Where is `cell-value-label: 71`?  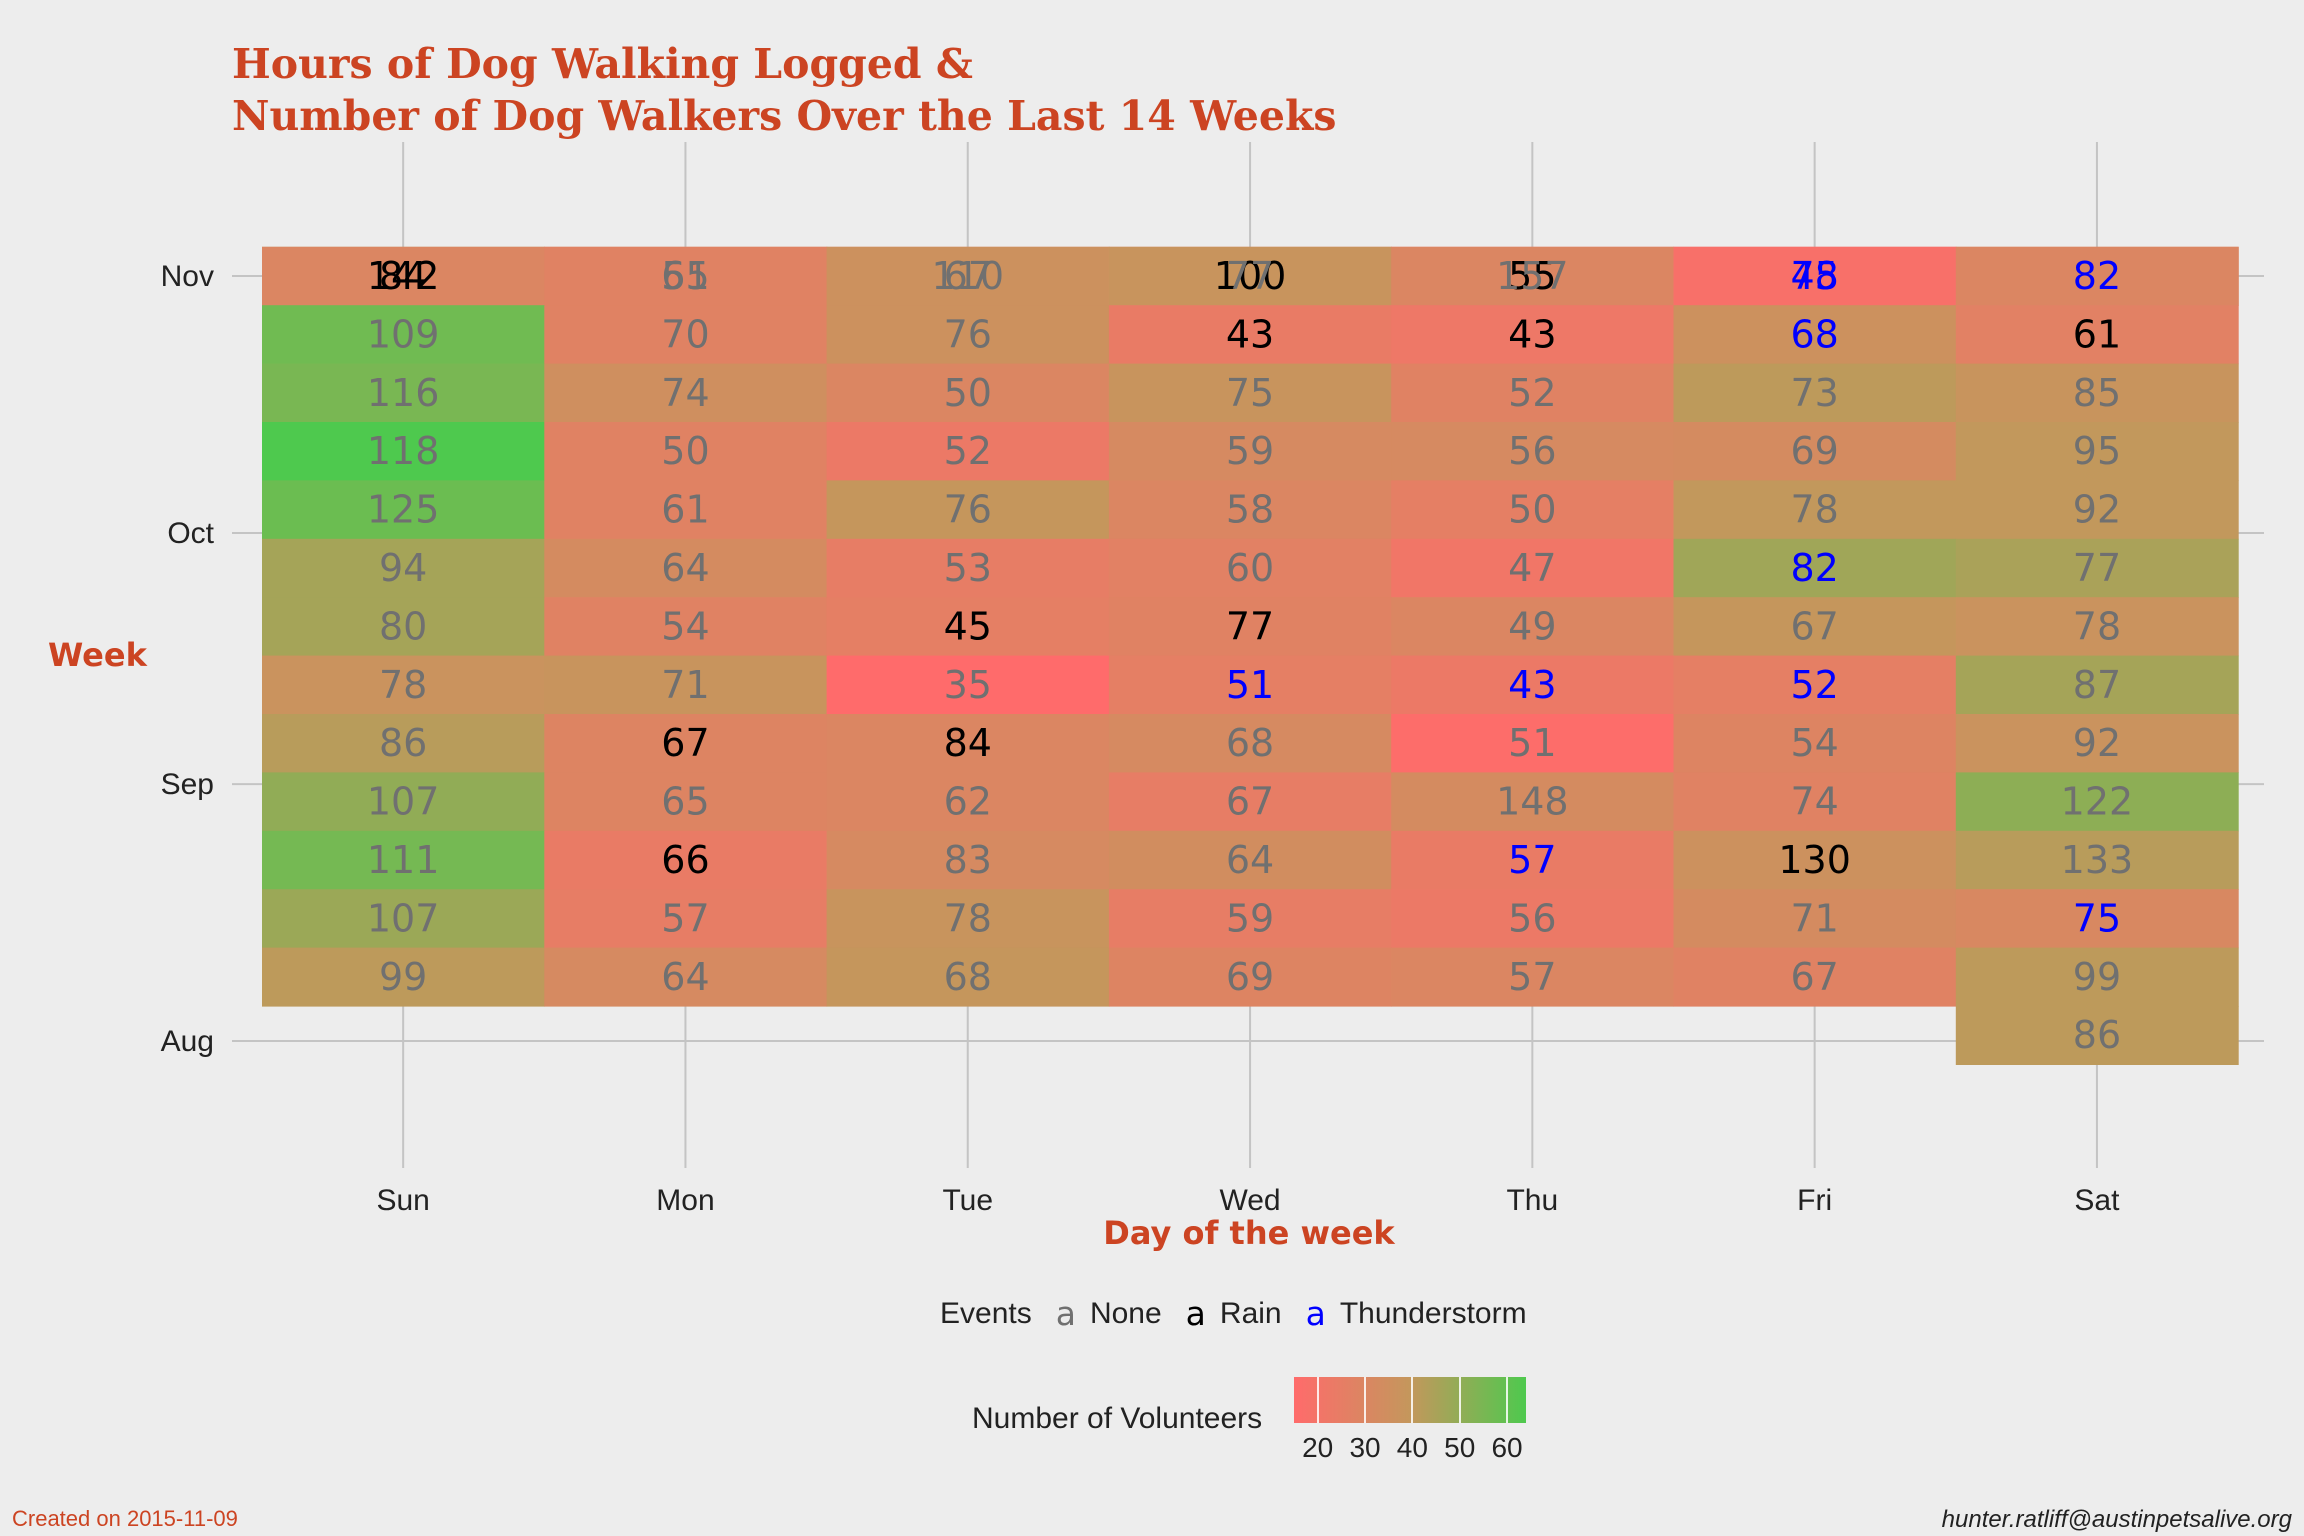
cell-value-label: 71 is located at coordinates (1814, 918).